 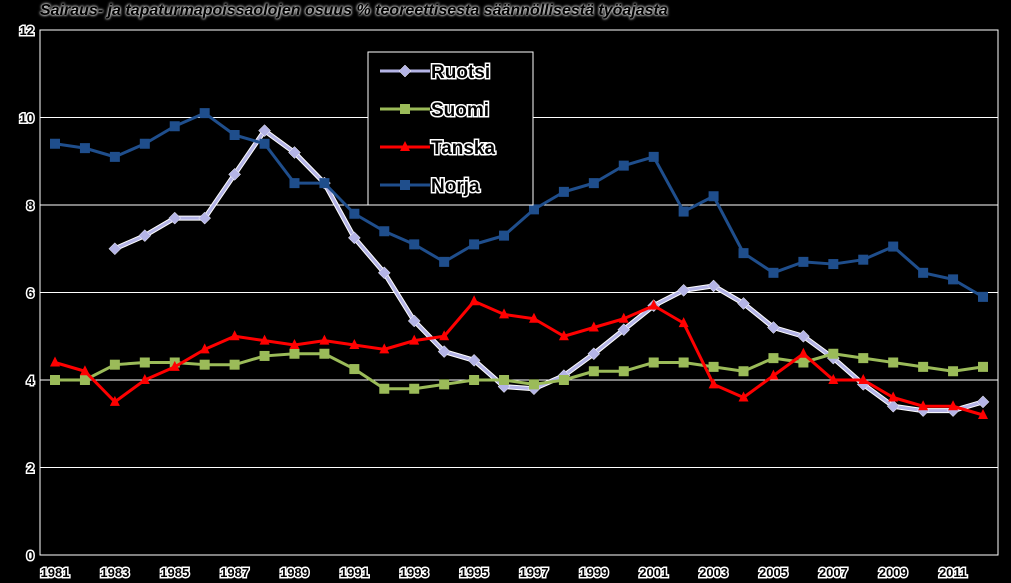 I want to click on legend-item-suomi: Suomi, so click(x=435, y=111).